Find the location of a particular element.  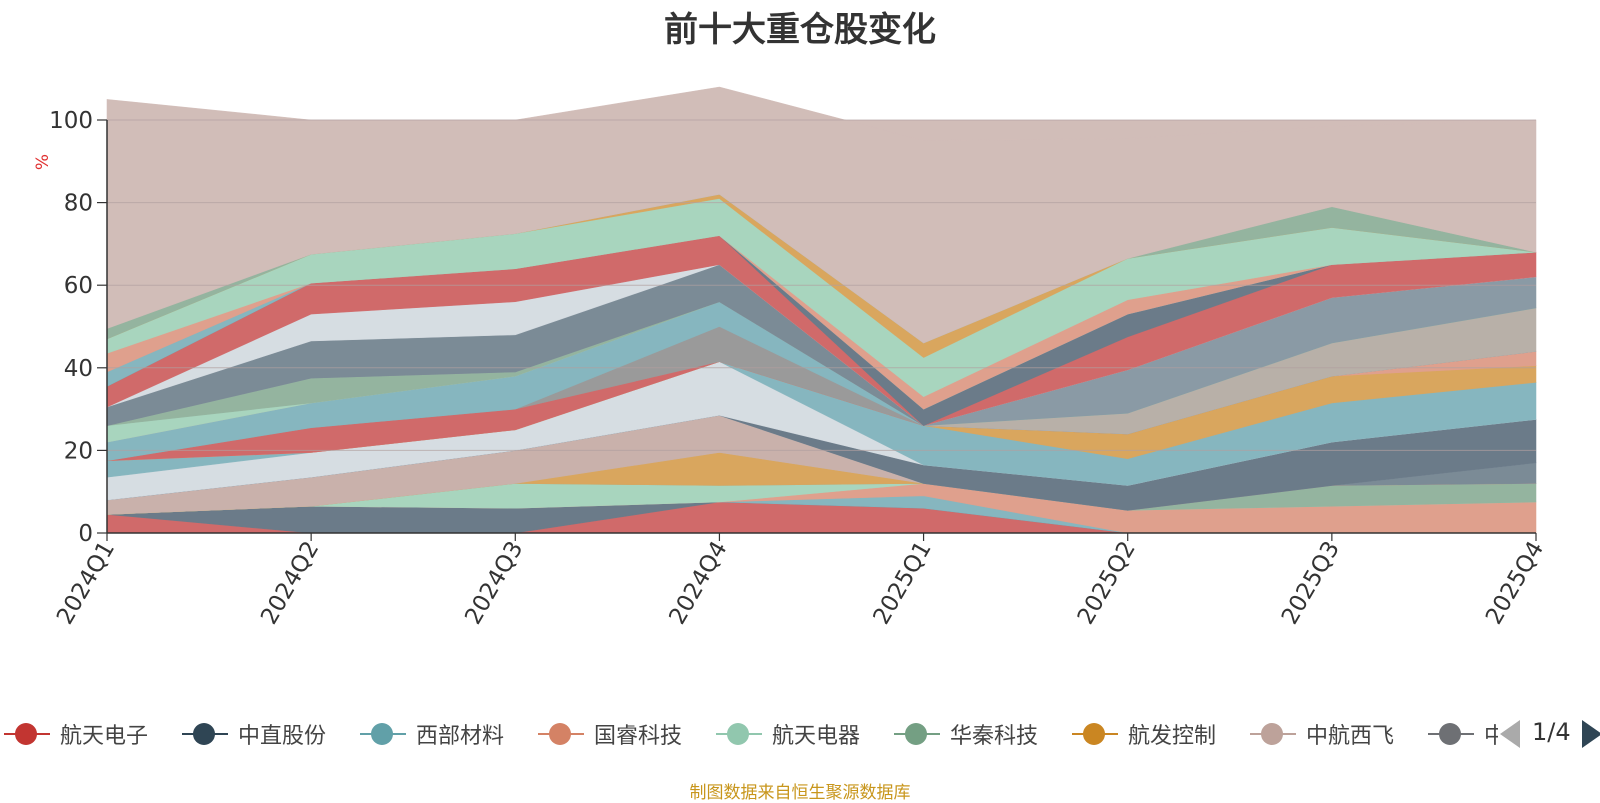

legend-item: 华秦科技 is located at coordinates (964, 734).